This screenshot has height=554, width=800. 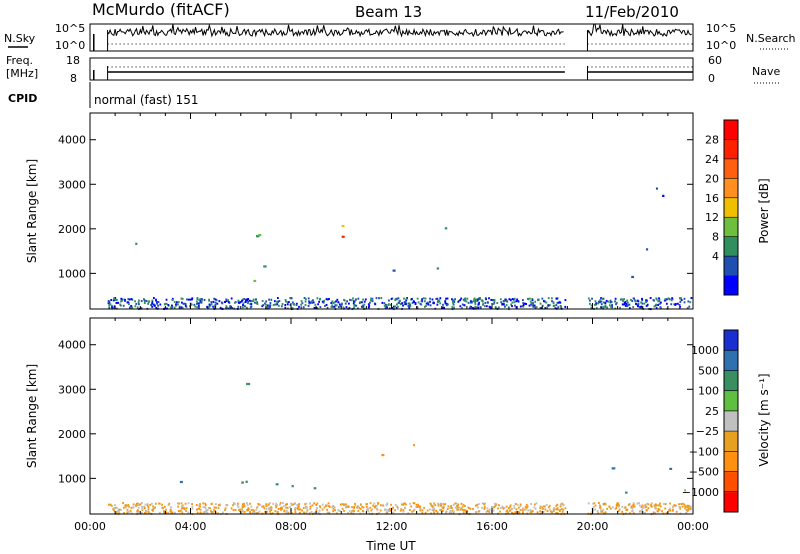 What do you see at coordinates (70, 28) in the screenshot?
I see `noise-tick-left-top: 10^5` at bounding box center [70, 28].